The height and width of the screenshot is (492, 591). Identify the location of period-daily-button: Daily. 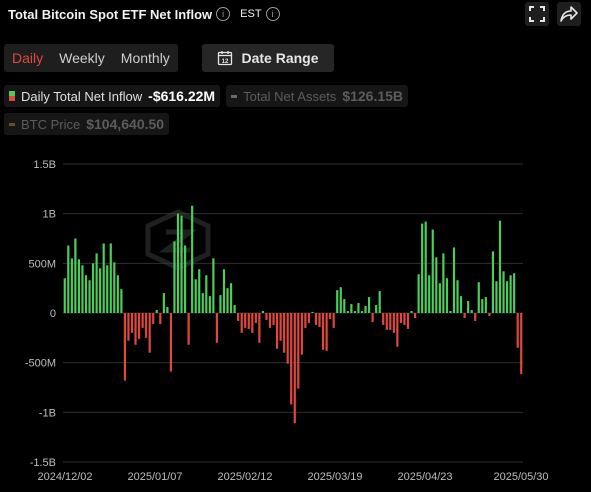
(28, 58).